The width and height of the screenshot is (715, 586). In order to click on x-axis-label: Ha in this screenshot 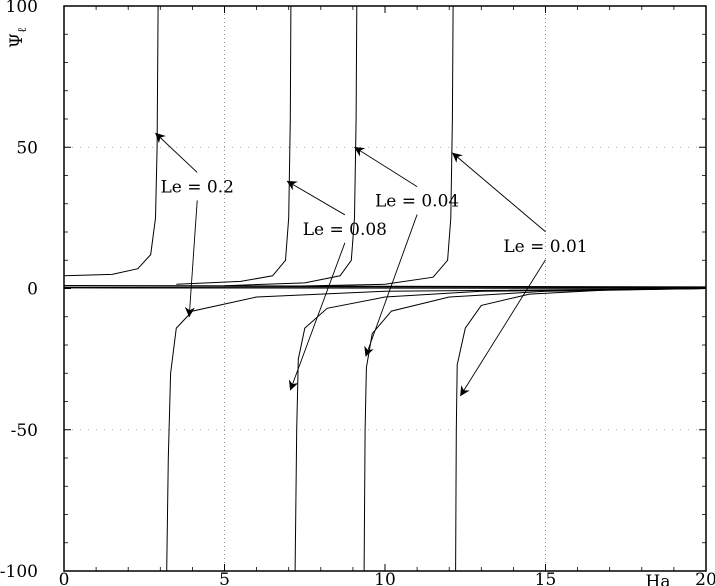, I will do `click(658, 579)`.